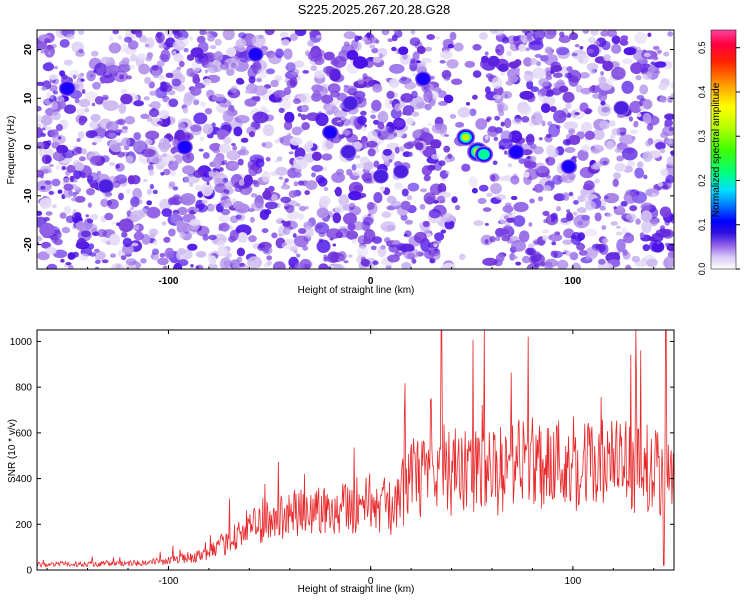 This screenshot has width=750, height=600. Describe the element at coordinates (168, 581) in the screenshot. I see `x-tick-label: -100` at that location.